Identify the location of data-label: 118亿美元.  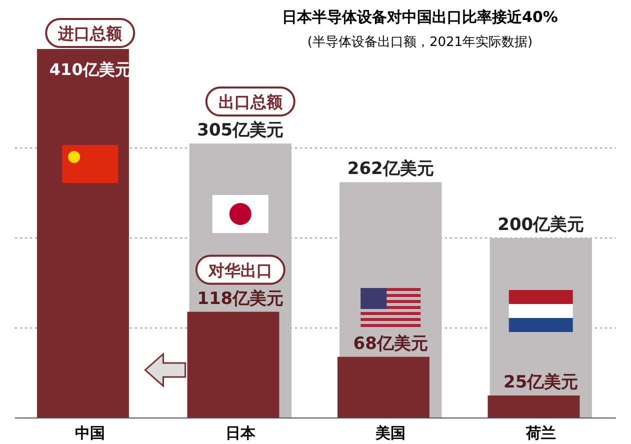
(240, 298).